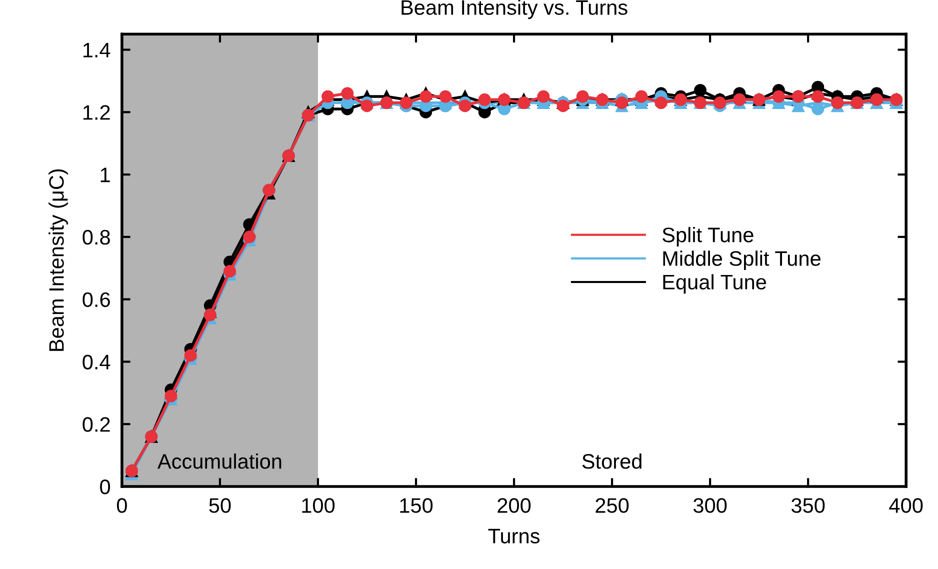 The height and width of the screenshot is (569, 938). I want to click on y-axis-title: Beam Intensity (μC), so click(58, 260).